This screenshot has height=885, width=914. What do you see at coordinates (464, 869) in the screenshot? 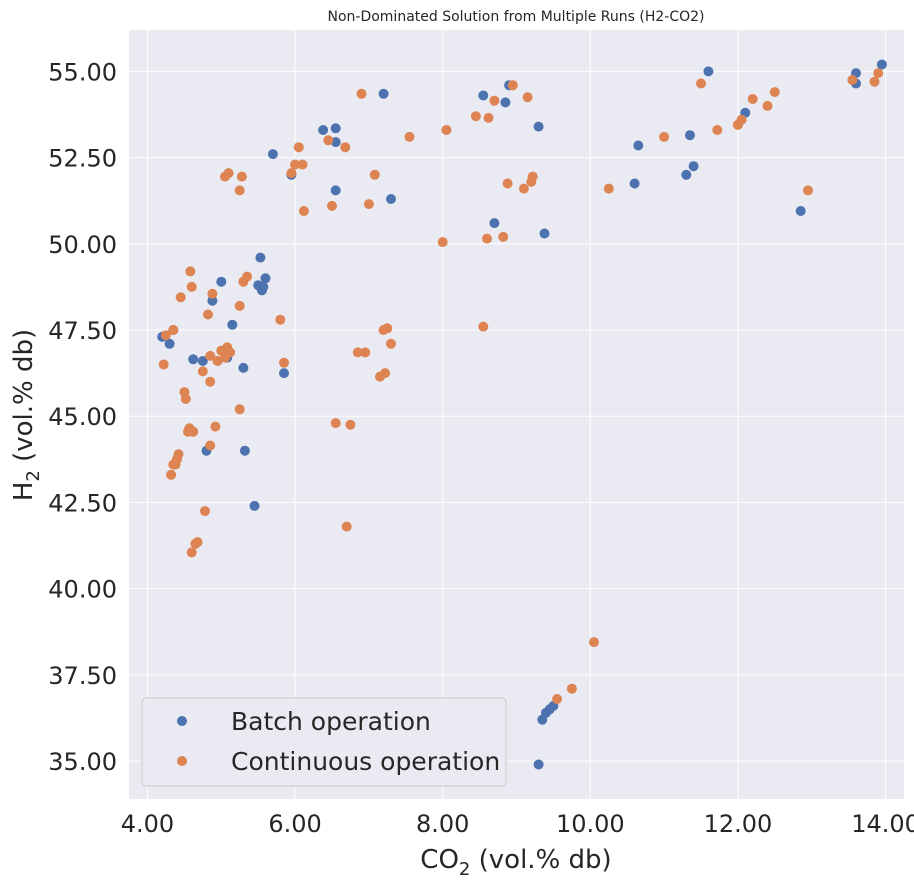
I see `x-axis-label-subscript: 2` at bounding box center [464, 869].